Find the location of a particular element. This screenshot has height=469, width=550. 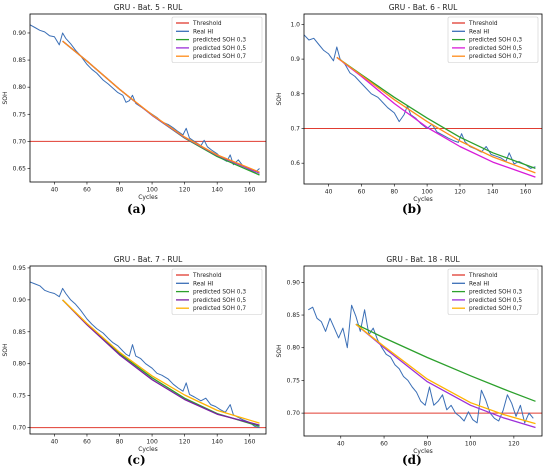

y-tick-label: 0.8 is located at coordinates (295, 94).